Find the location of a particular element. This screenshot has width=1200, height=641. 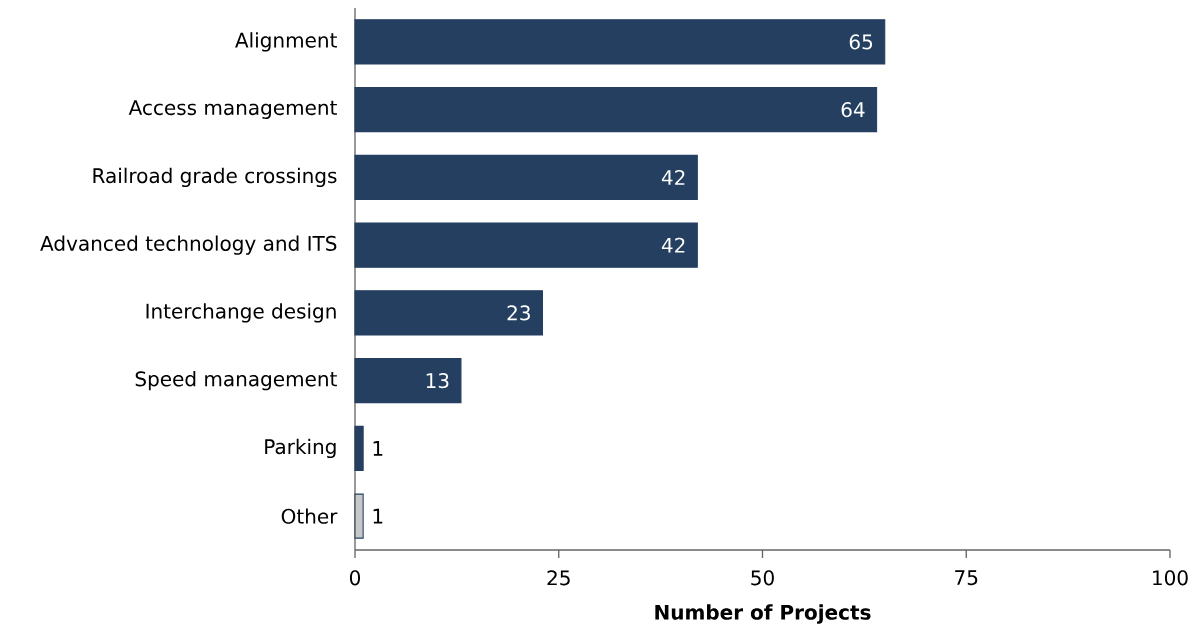

y-tick-label: Interchange design is located at coordinates (241, 313).